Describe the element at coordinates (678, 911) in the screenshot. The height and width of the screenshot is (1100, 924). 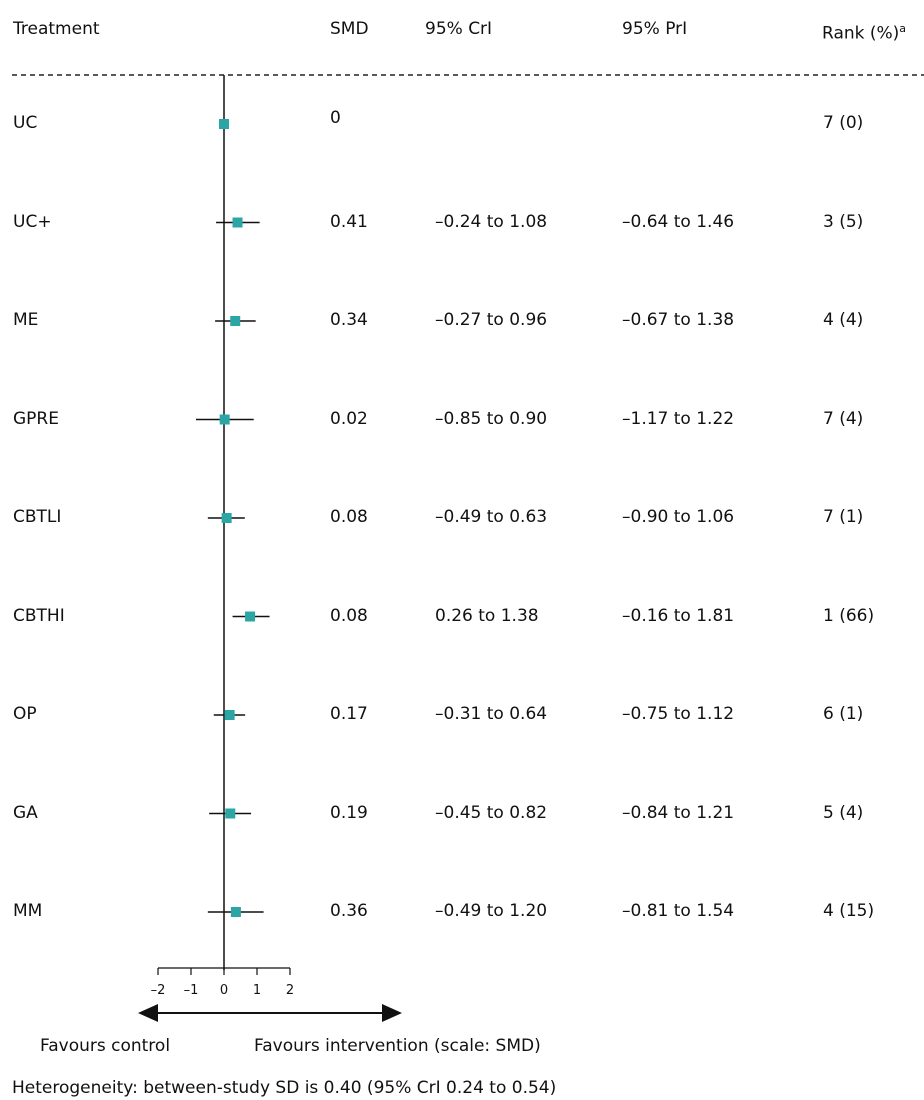
I see `row-pri: –0.81 to 1.54` at that location.